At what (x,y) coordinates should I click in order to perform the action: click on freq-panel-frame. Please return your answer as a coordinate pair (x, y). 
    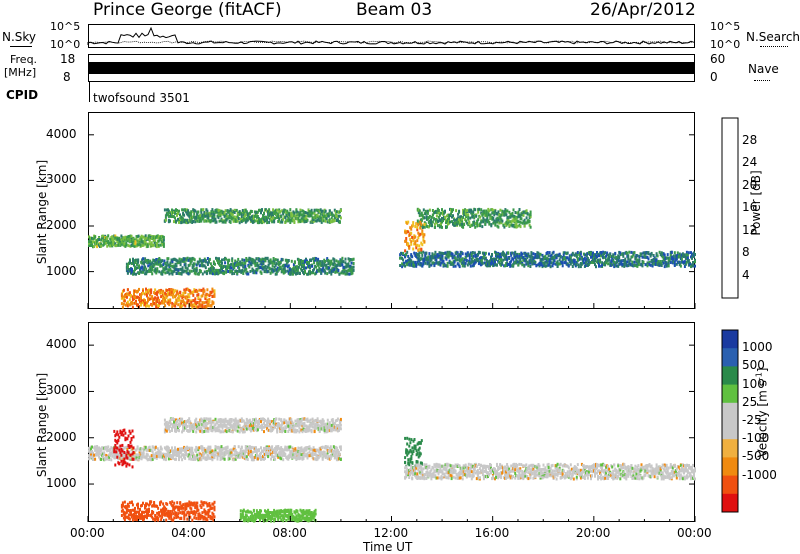
    Looking at the image, I should click on (391, 68).